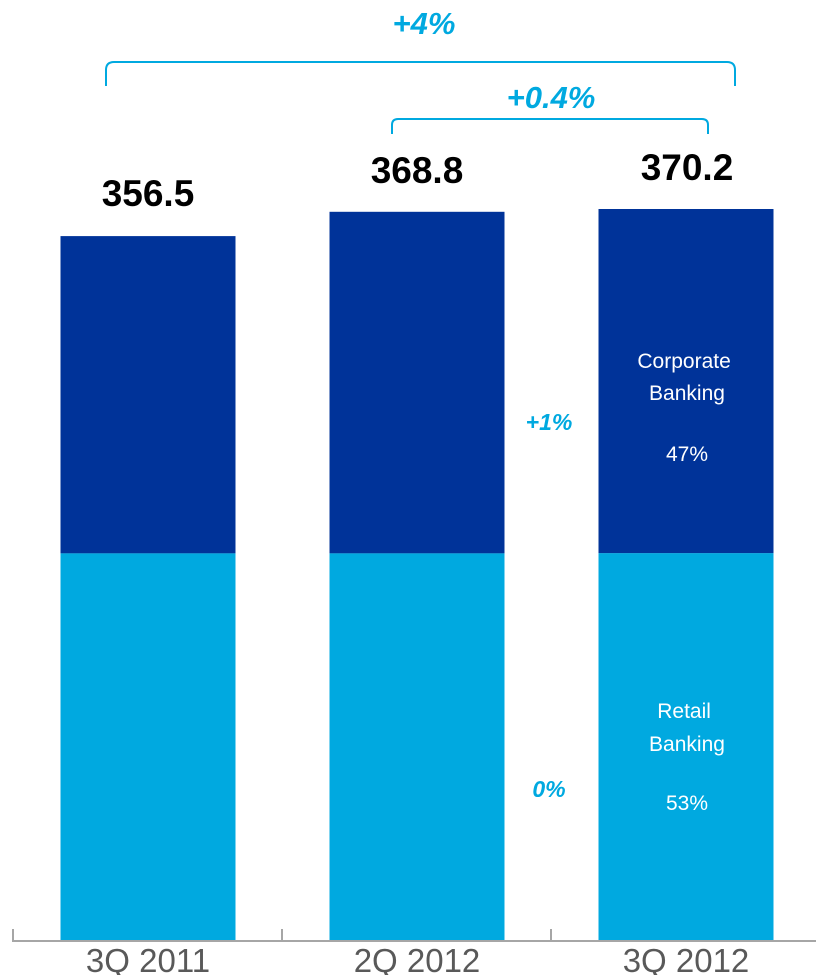  I want to click on bar-retail-banking-3q-2012, so click(686, 747).